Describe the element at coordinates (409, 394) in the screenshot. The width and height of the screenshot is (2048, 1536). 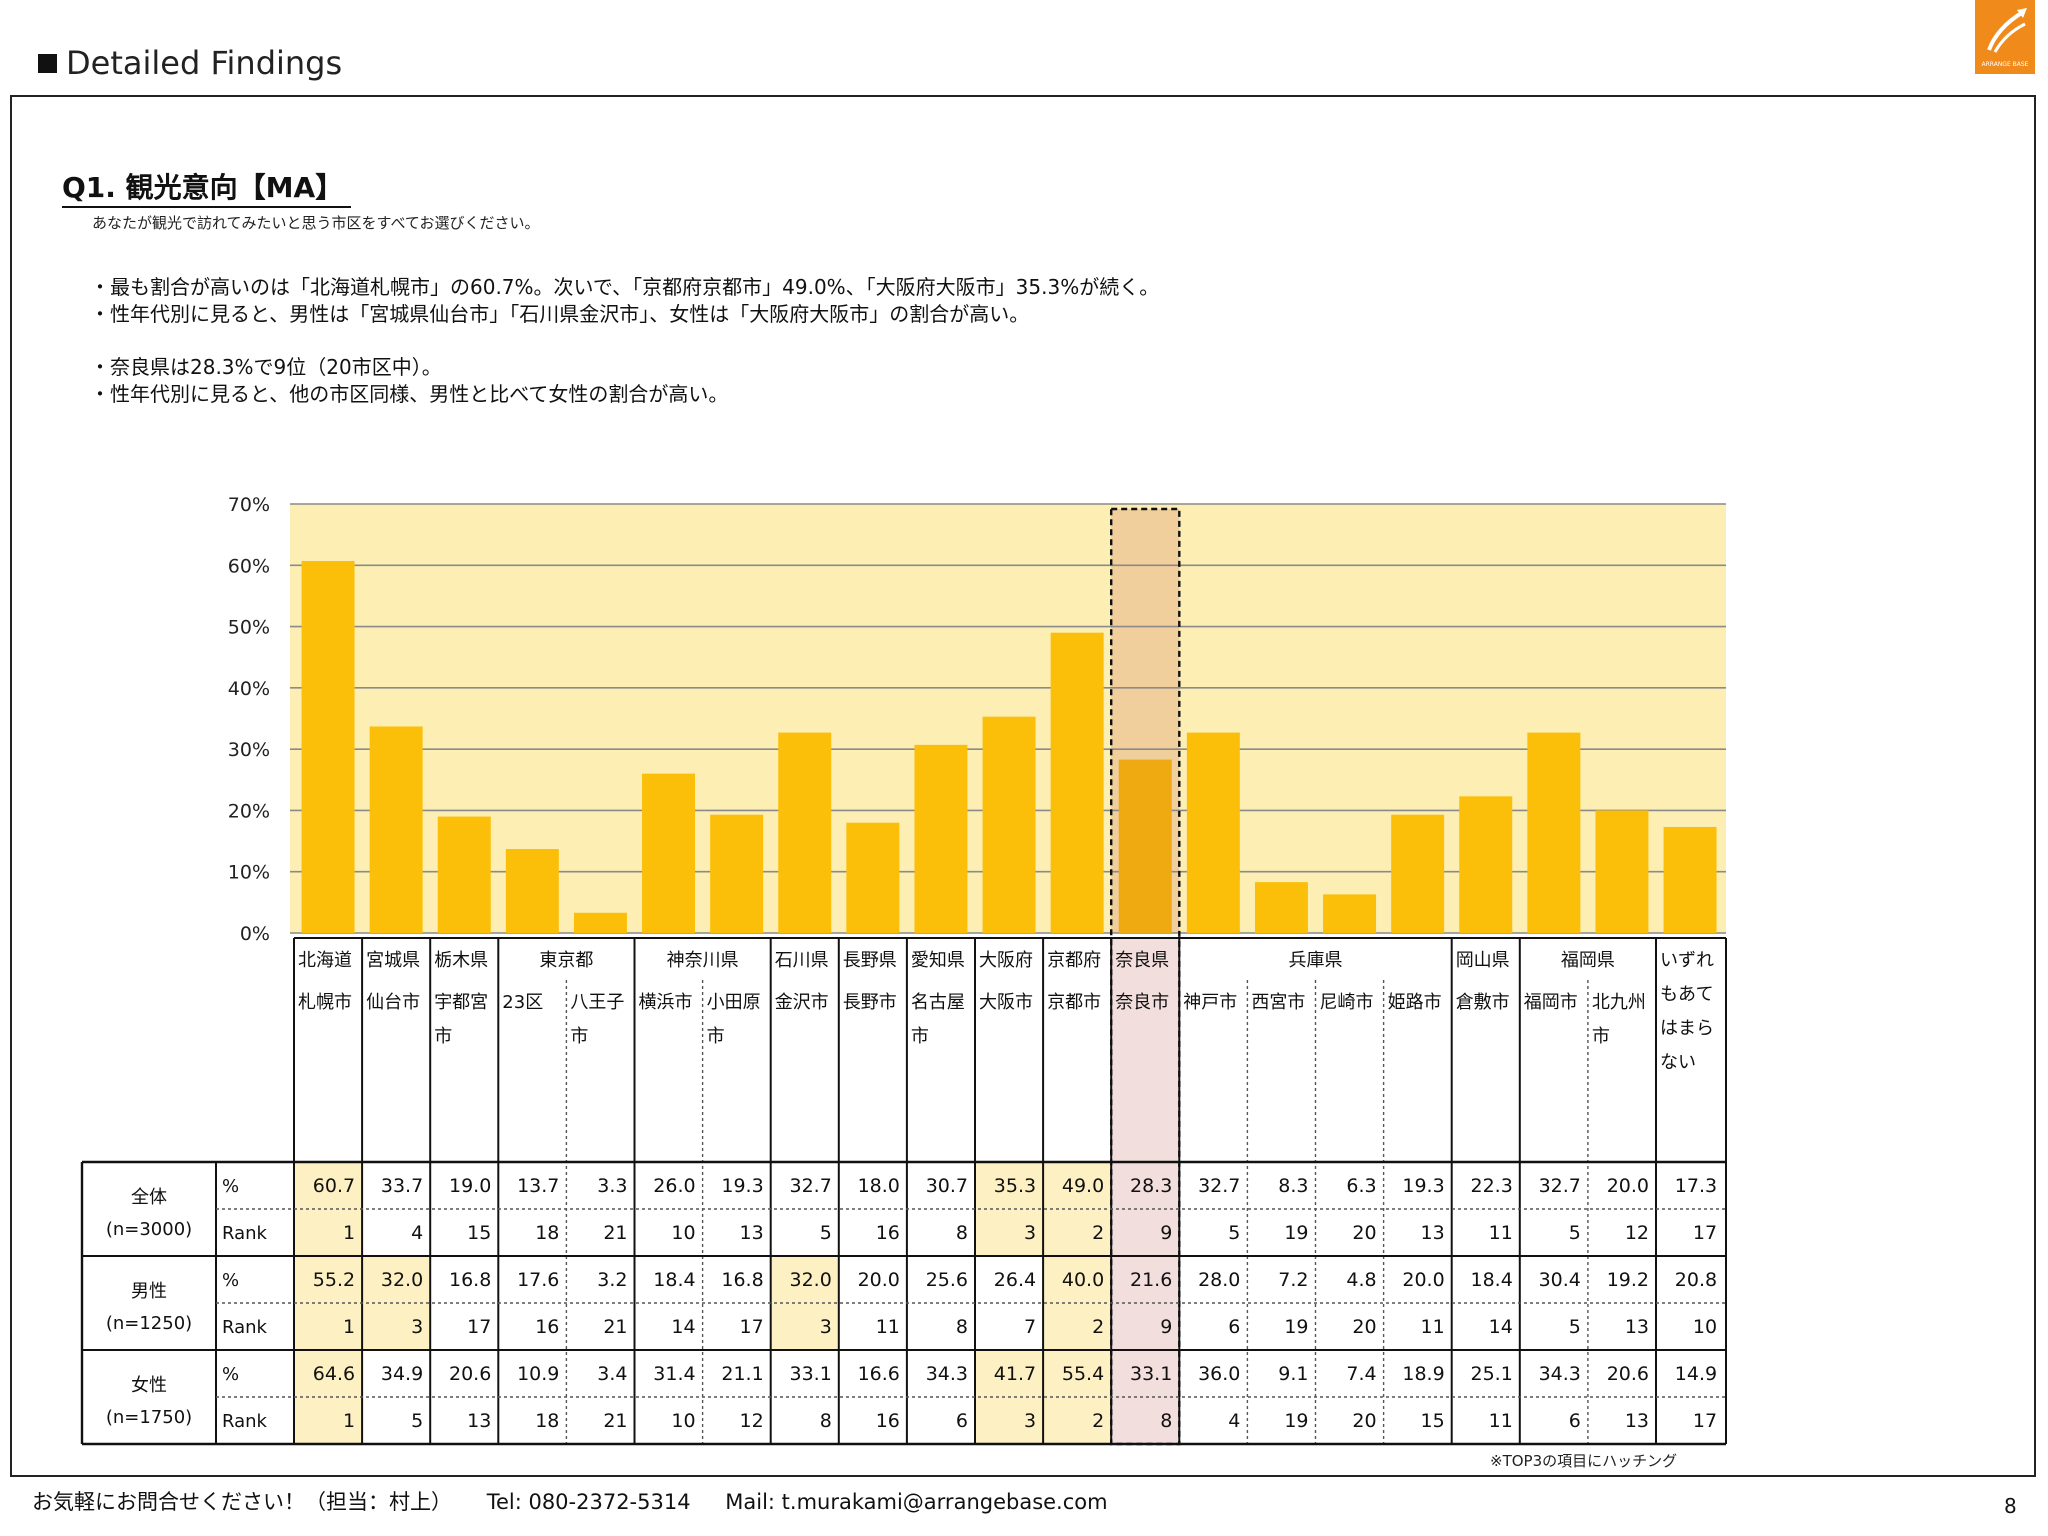
I see `bullet-4: ・性年代別に見ると、他の市区同様、男性と比べて女性の割合が高い。` at that location.